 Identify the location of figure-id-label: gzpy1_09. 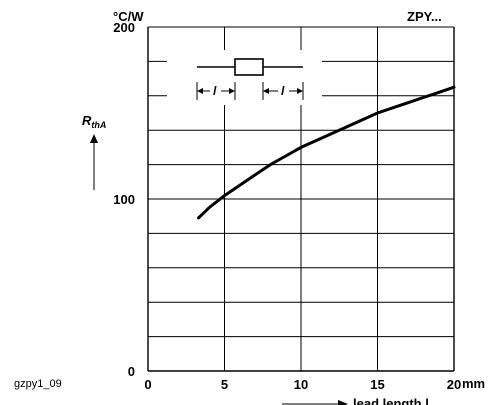
(38, 384).